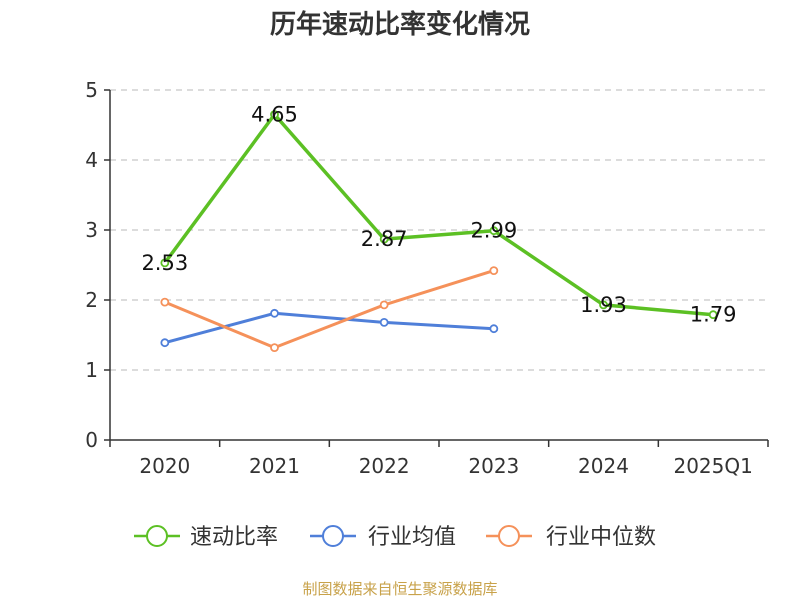  What do you see at coordinates (91, 90) in the screenshot?
I see `y-tick-label: 5` at bounding box center [91, 90].